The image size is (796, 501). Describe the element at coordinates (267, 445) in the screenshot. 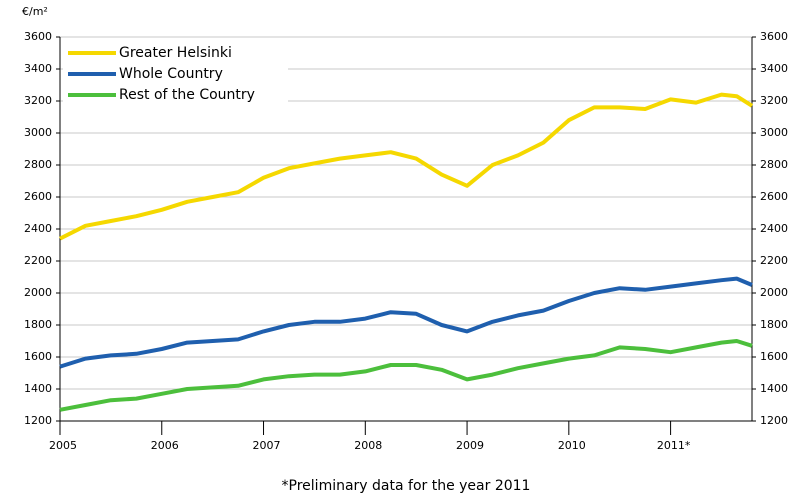

I see `x-tick-label: 2007` at that location.